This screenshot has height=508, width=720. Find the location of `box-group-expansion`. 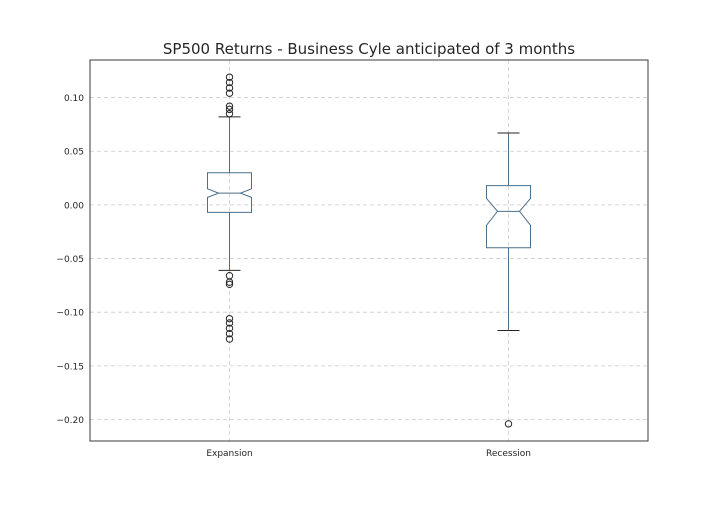

box-group-expansion is located at coordinates (229, 208).